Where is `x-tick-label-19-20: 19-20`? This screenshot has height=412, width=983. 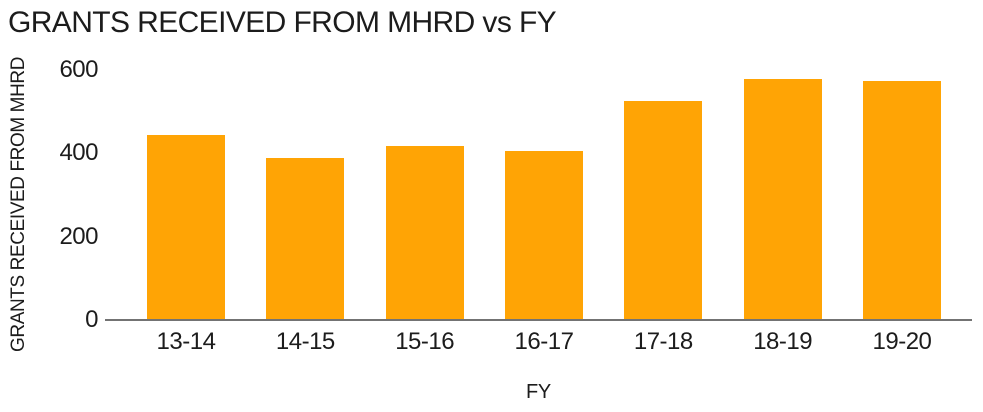 x-tick-label-19-20: 19-20 is located at coordinates (902, 341).